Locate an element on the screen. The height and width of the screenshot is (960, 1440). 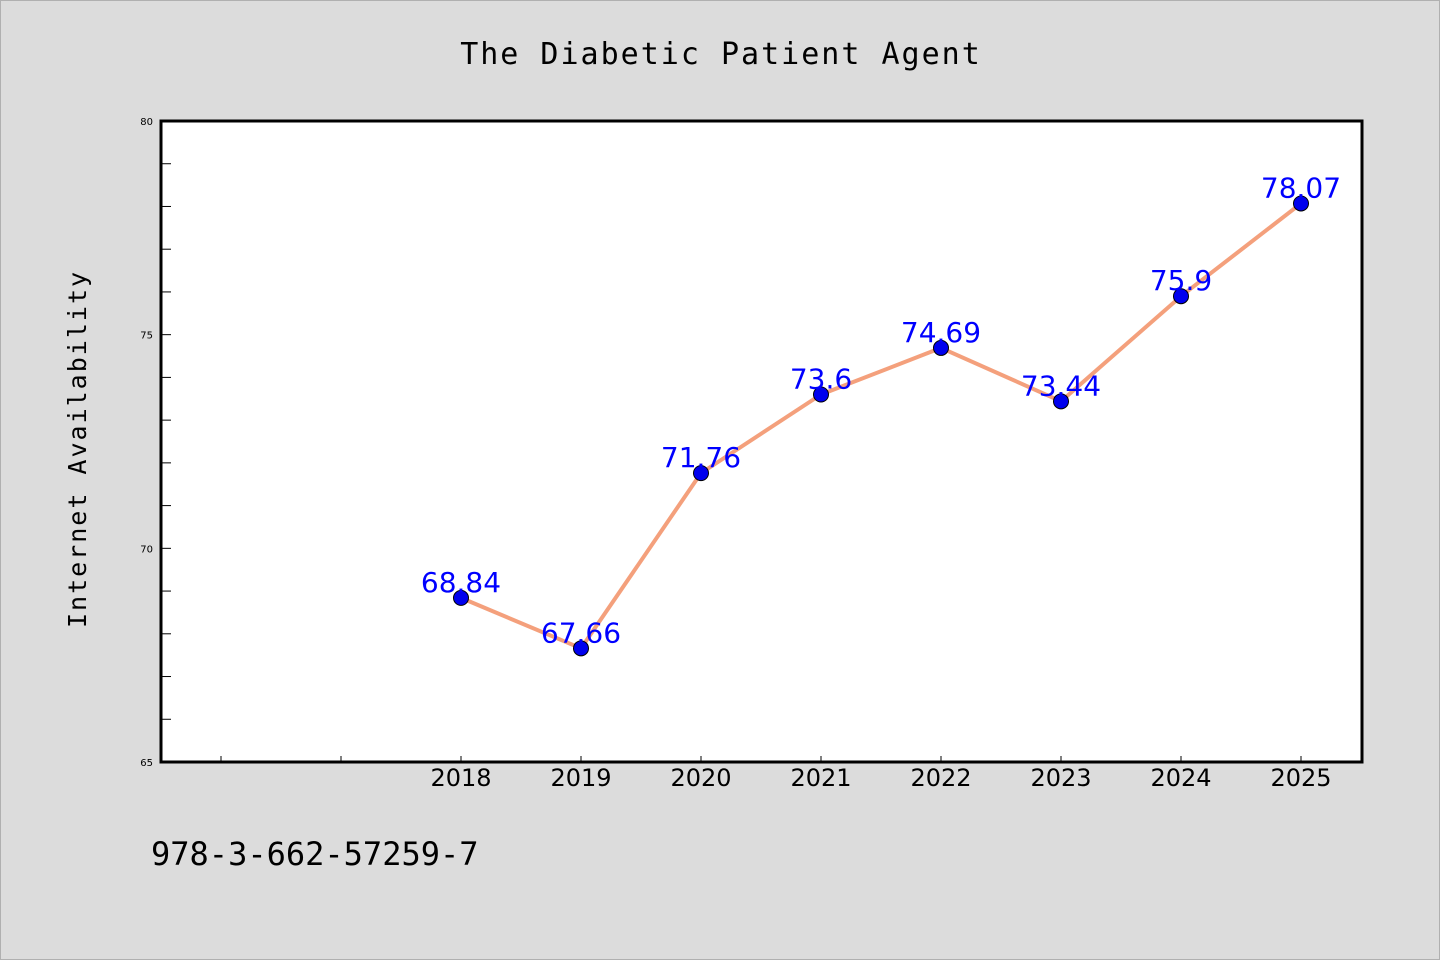
x-tick-label: 2024 is located at coordinates (1180, 778).